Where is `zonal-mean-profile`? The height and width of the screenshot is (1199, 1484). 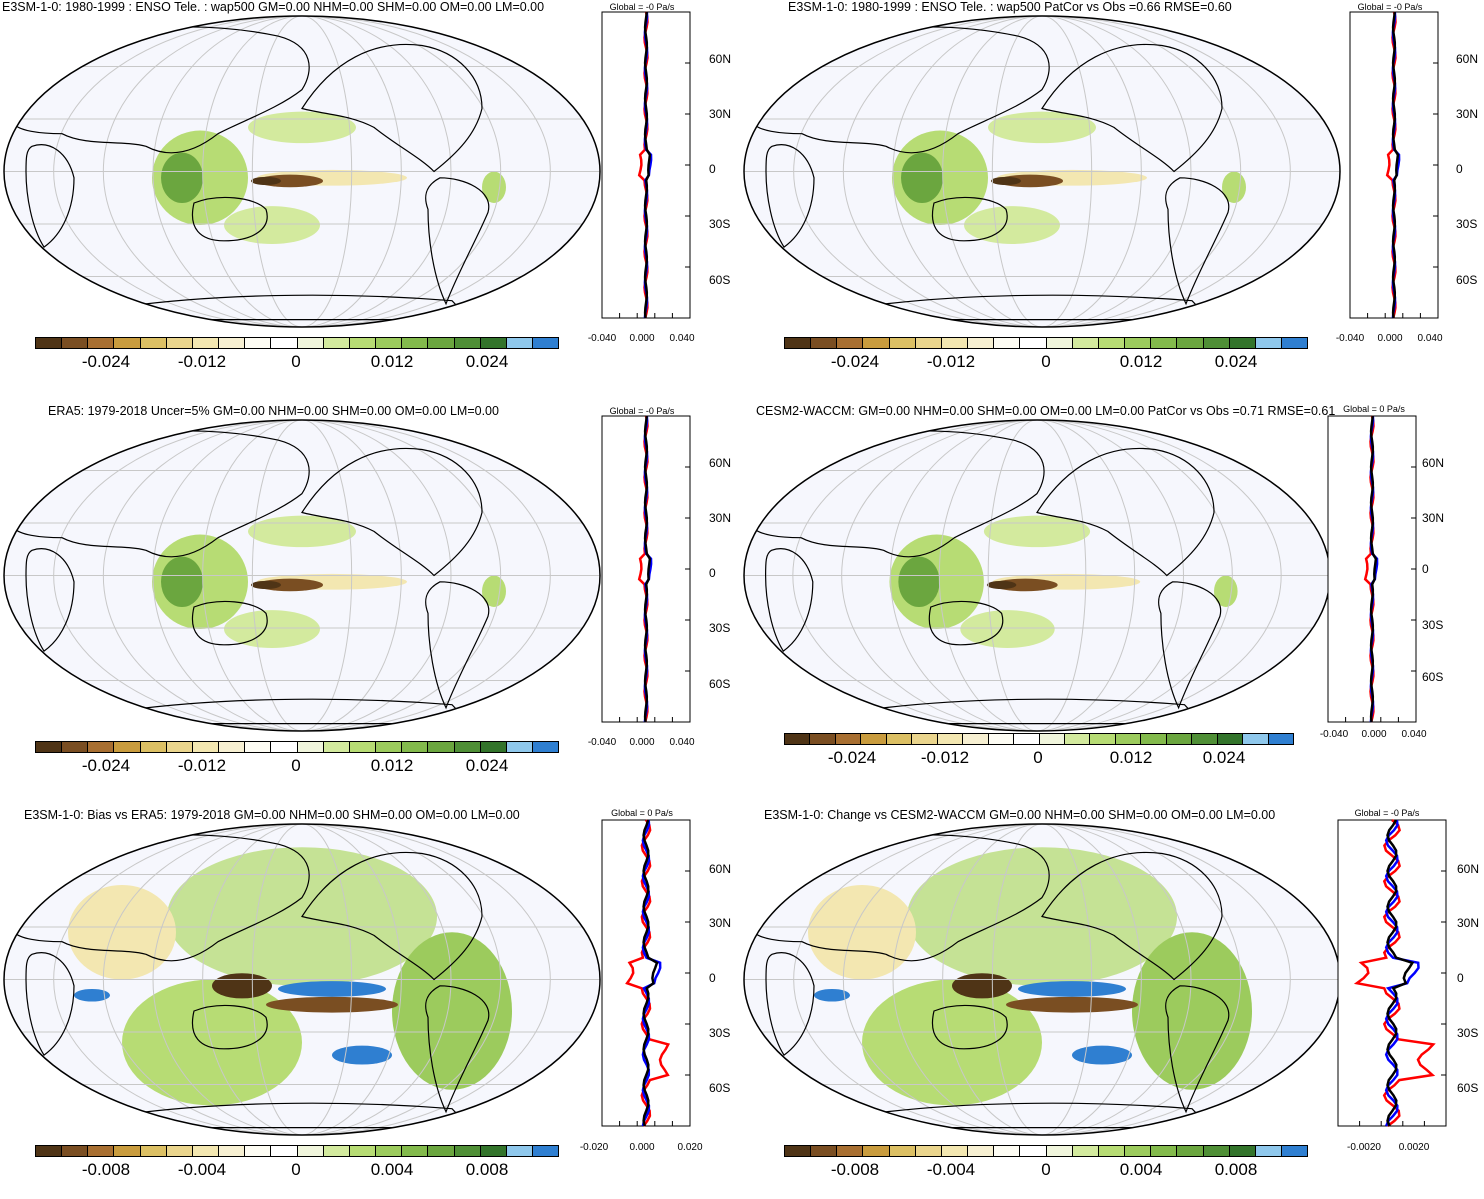
zonal-mean-profile is located at coordinates (646, 973).